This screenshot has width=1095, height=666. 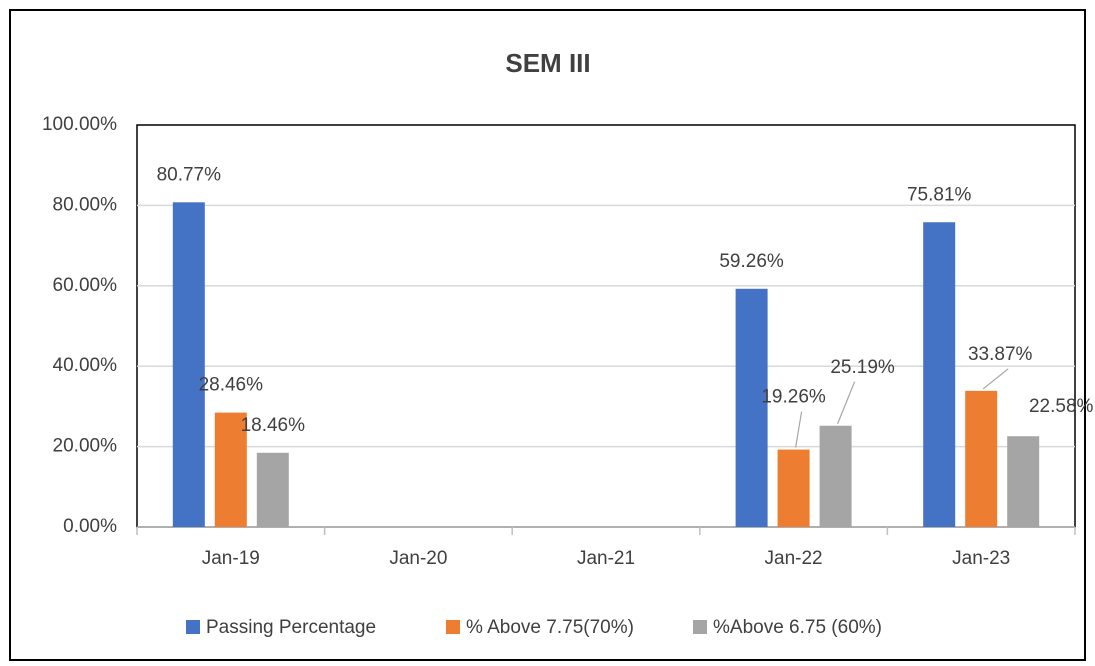 What do you see at coordinates (85, 285) in the screenshot?
I see `y-tick-label: 60.00%` at bounding box center [85, 285].